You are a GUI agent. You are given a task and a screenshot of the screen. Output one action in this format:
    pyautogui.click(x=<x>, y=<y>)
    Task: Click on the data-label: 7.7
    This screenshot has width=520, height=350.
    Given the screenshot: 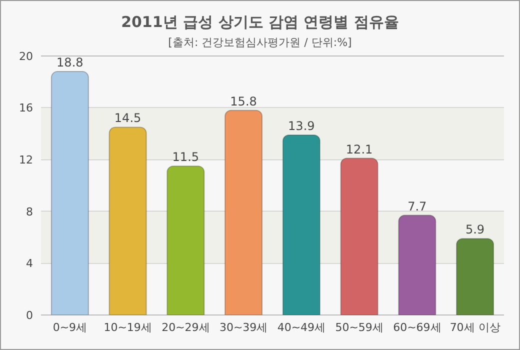 What is the action you would take?
    pyautogui.click(x=417, y=206)
    